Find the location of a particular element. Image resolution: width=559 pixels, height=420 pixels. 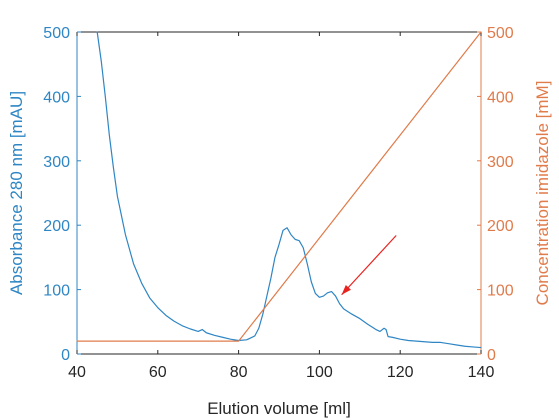

left-y-tick-label: 200 is located at coordinates (56, 226).